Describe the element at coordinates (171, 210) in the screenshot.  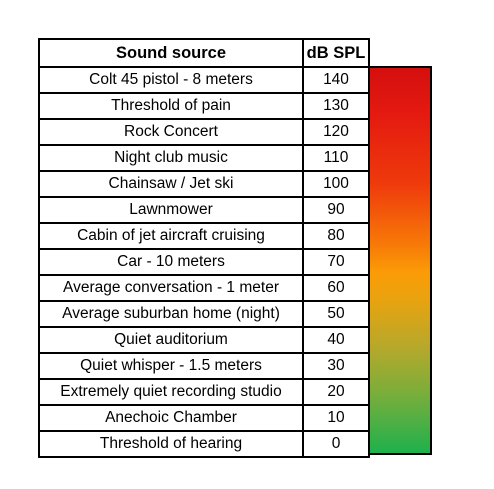
I see `sound-source-cell: Lawnmower` at that location.